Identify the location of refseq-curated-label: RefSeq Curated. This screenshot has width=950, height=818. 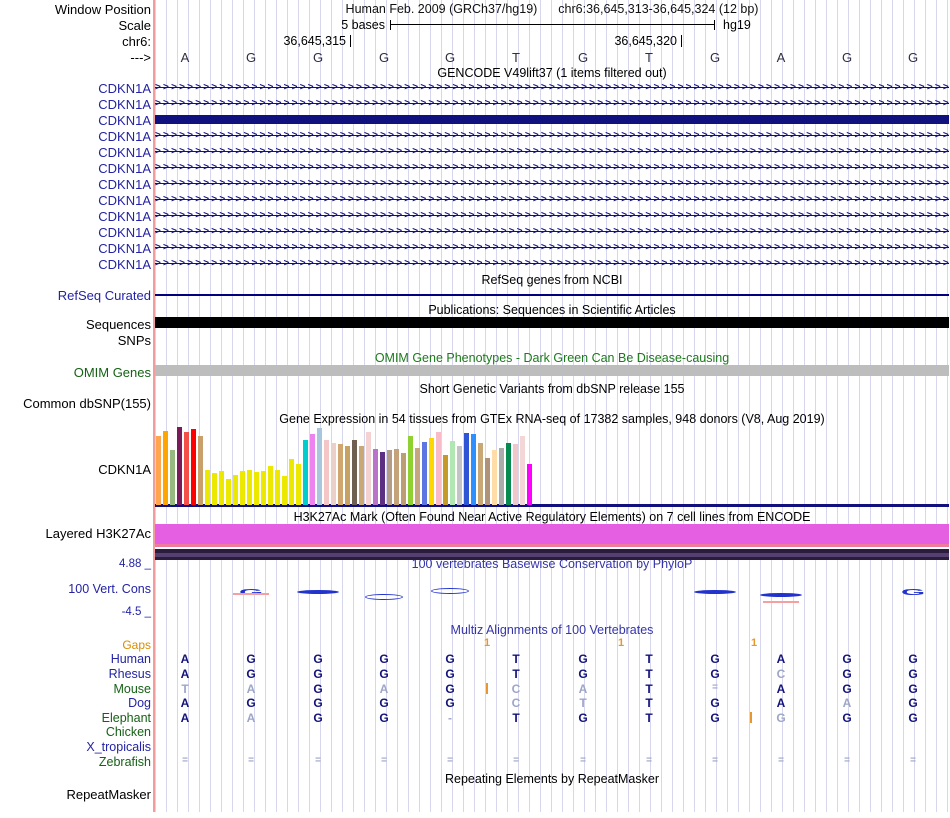
(104, 295).